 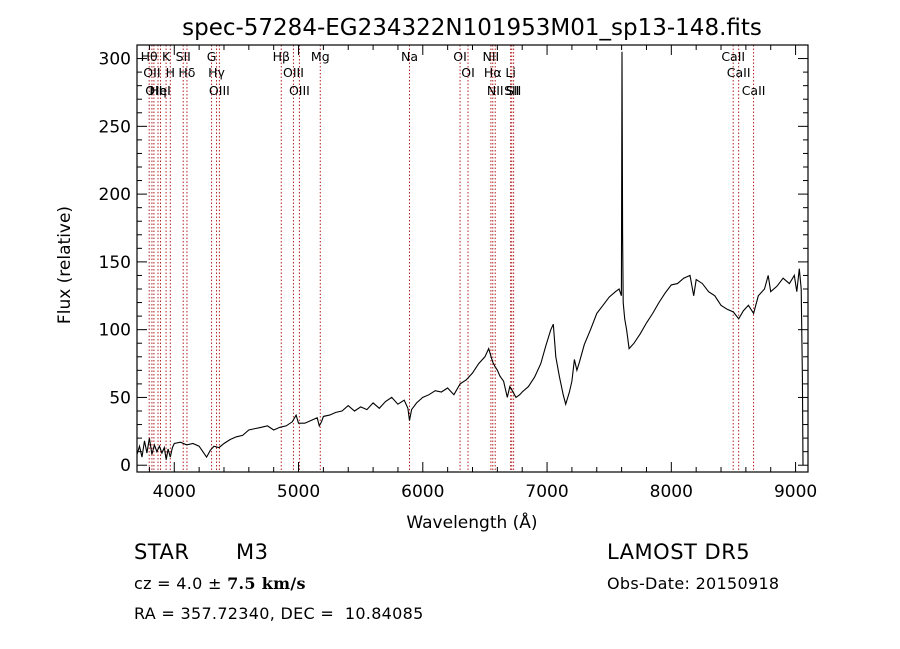 What do you see at coordinates (298, 492) in the screenshot?
I see `x-tick-label: 5000` at bounding box center [298, 492].